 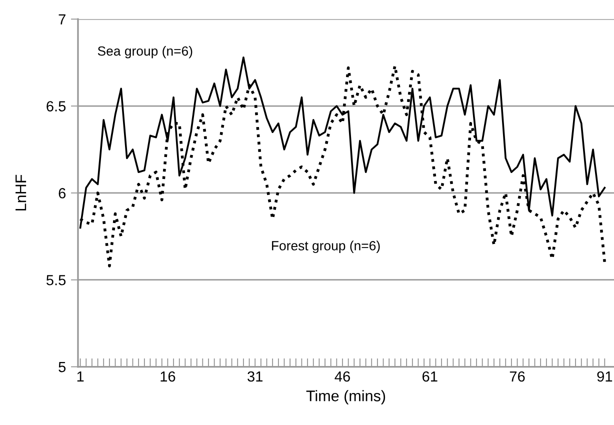 I want to click on text: Sea group (n=6), so click(x=145, y=52).